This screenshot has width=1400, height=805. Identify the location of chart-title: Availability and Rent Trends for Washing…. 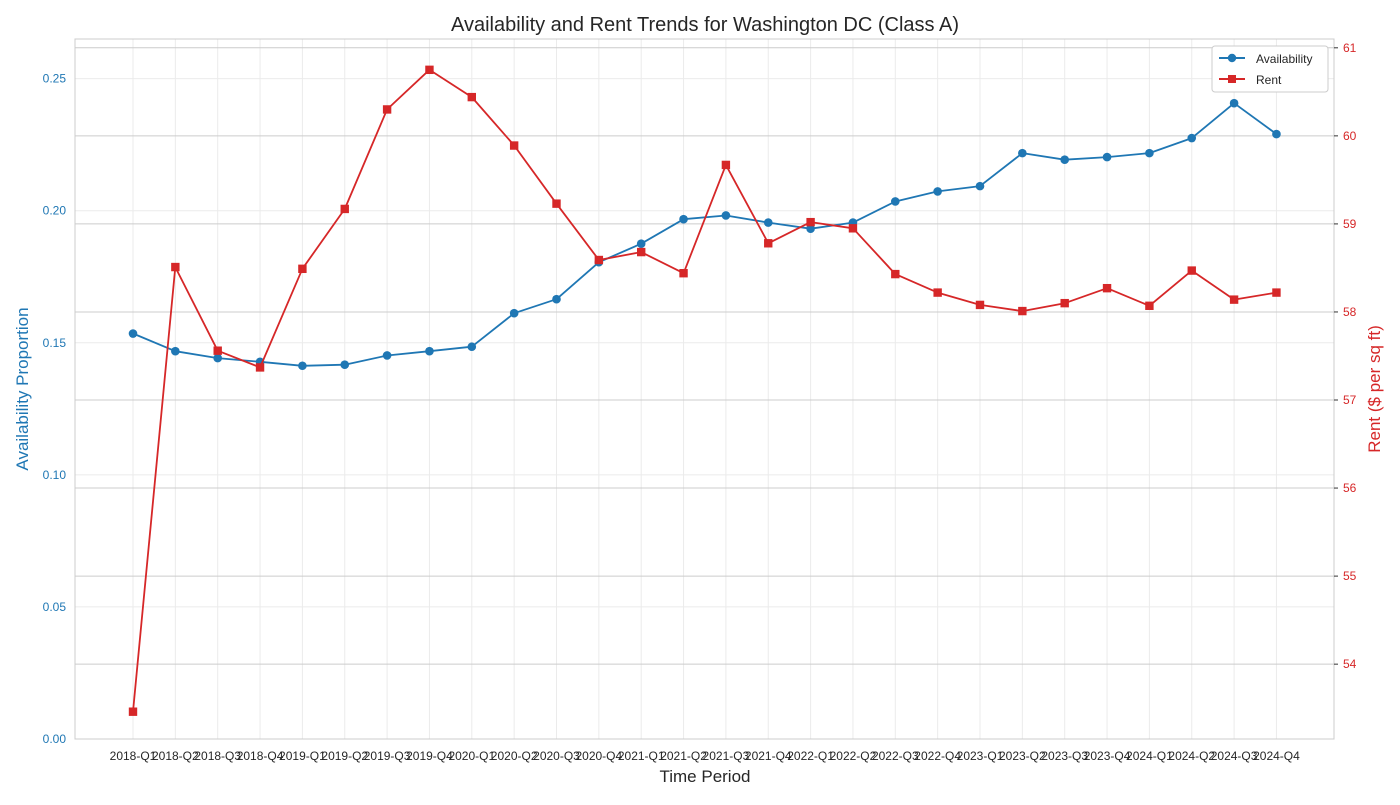
(705, 25).